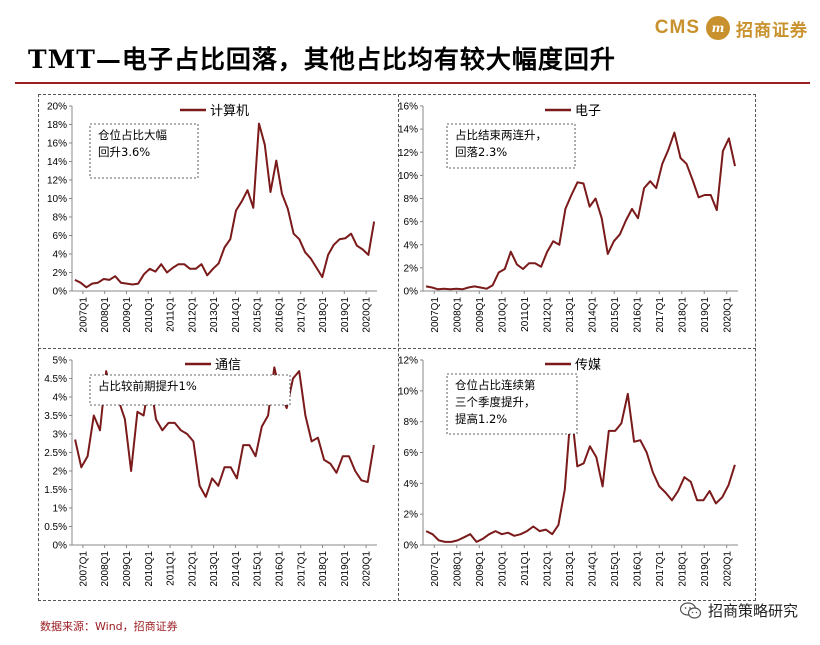 The height and width of the screenshot is (645, 820). What do you see at coordinates (481, 419) in the screenshot?
I see `annotation-text: 提高1.2%` at bounding box center [481, 419].